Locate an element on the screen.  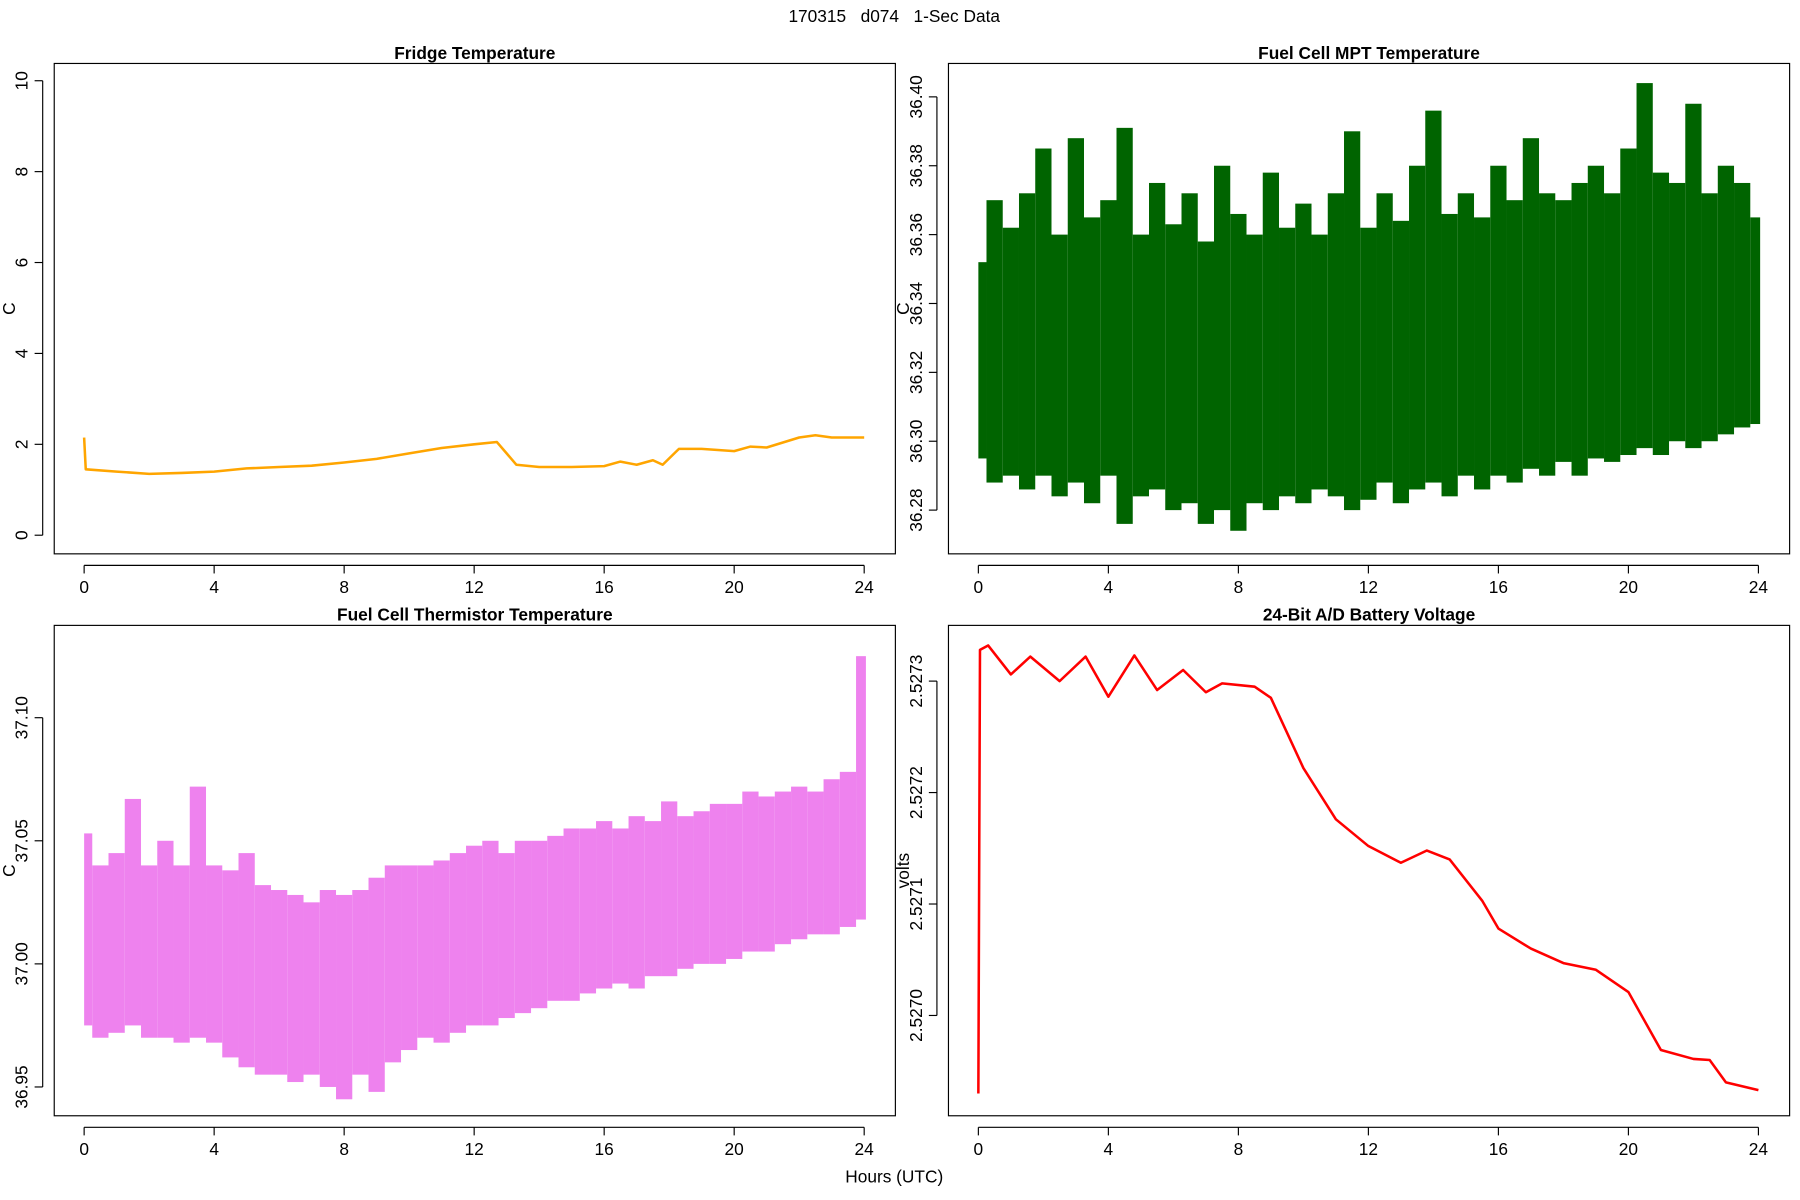
y-tick-label: 6 is located at coordinates (22, 263).